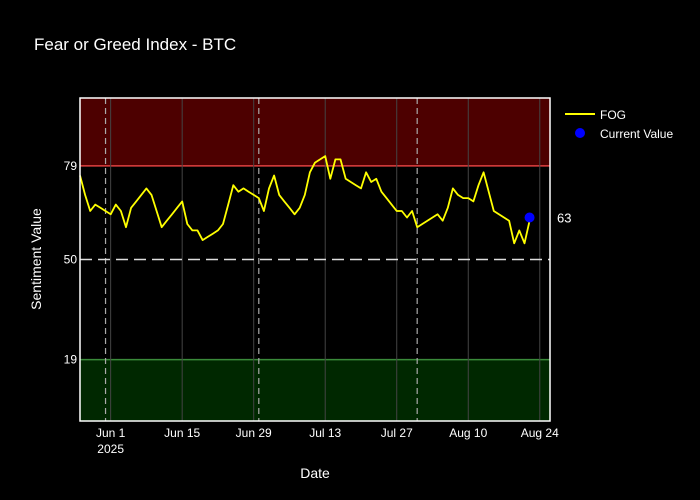 The height and width of the screenshot is (500, 700). I want to click on current-value-label: 63, so click(564, 218).